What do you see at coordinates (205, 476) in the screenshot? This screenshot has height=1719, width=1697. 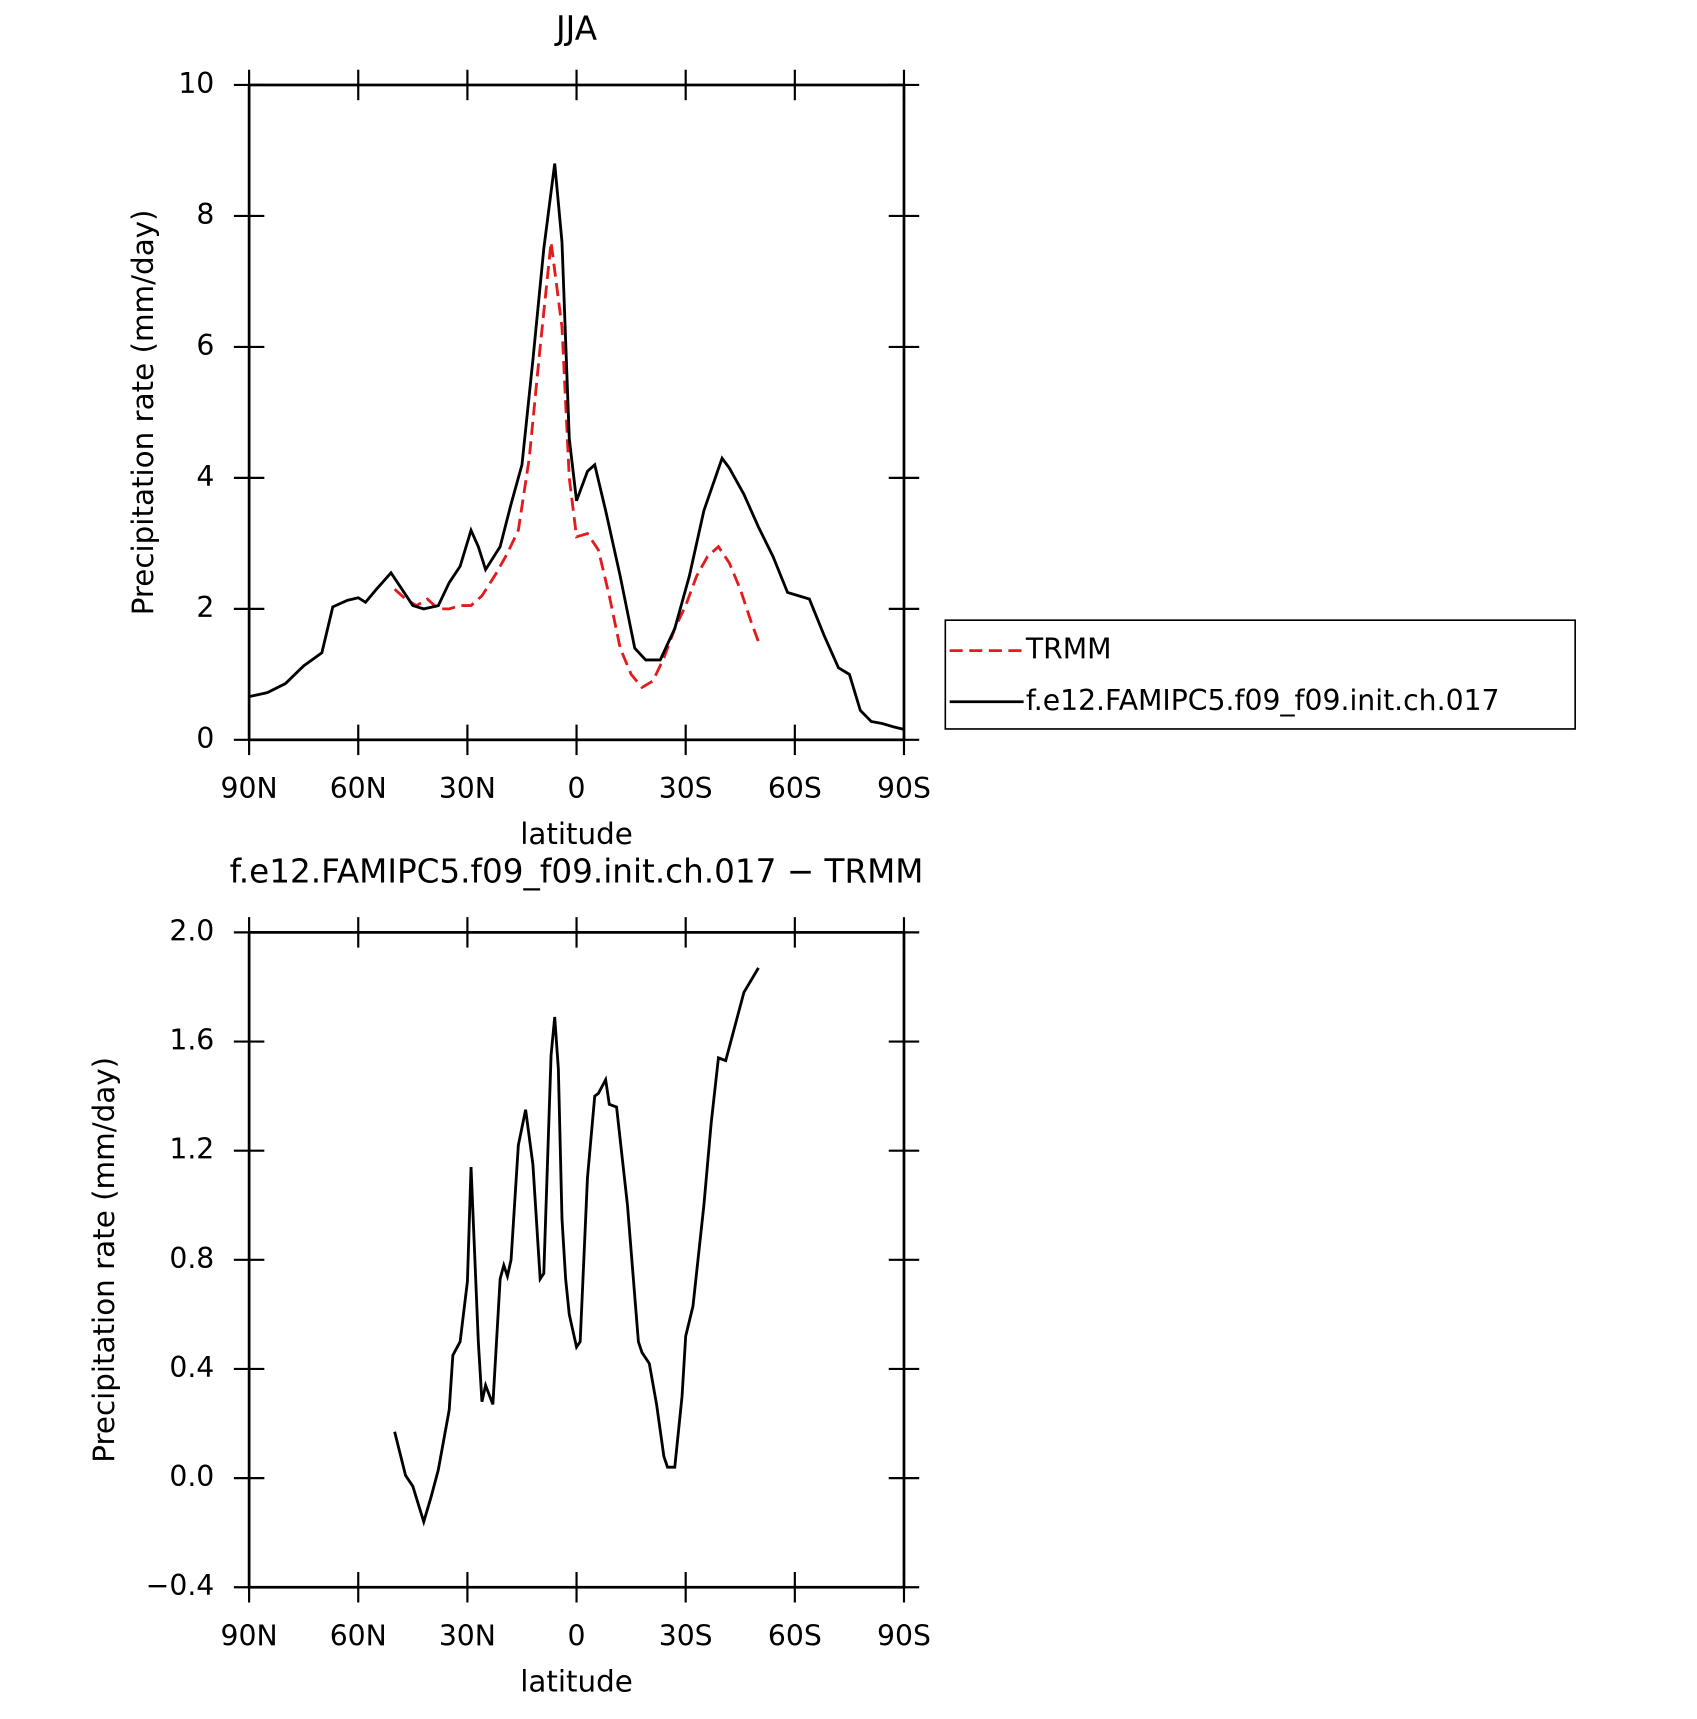 I see `y-tick-label: 4` at bounding box center [205, 476].